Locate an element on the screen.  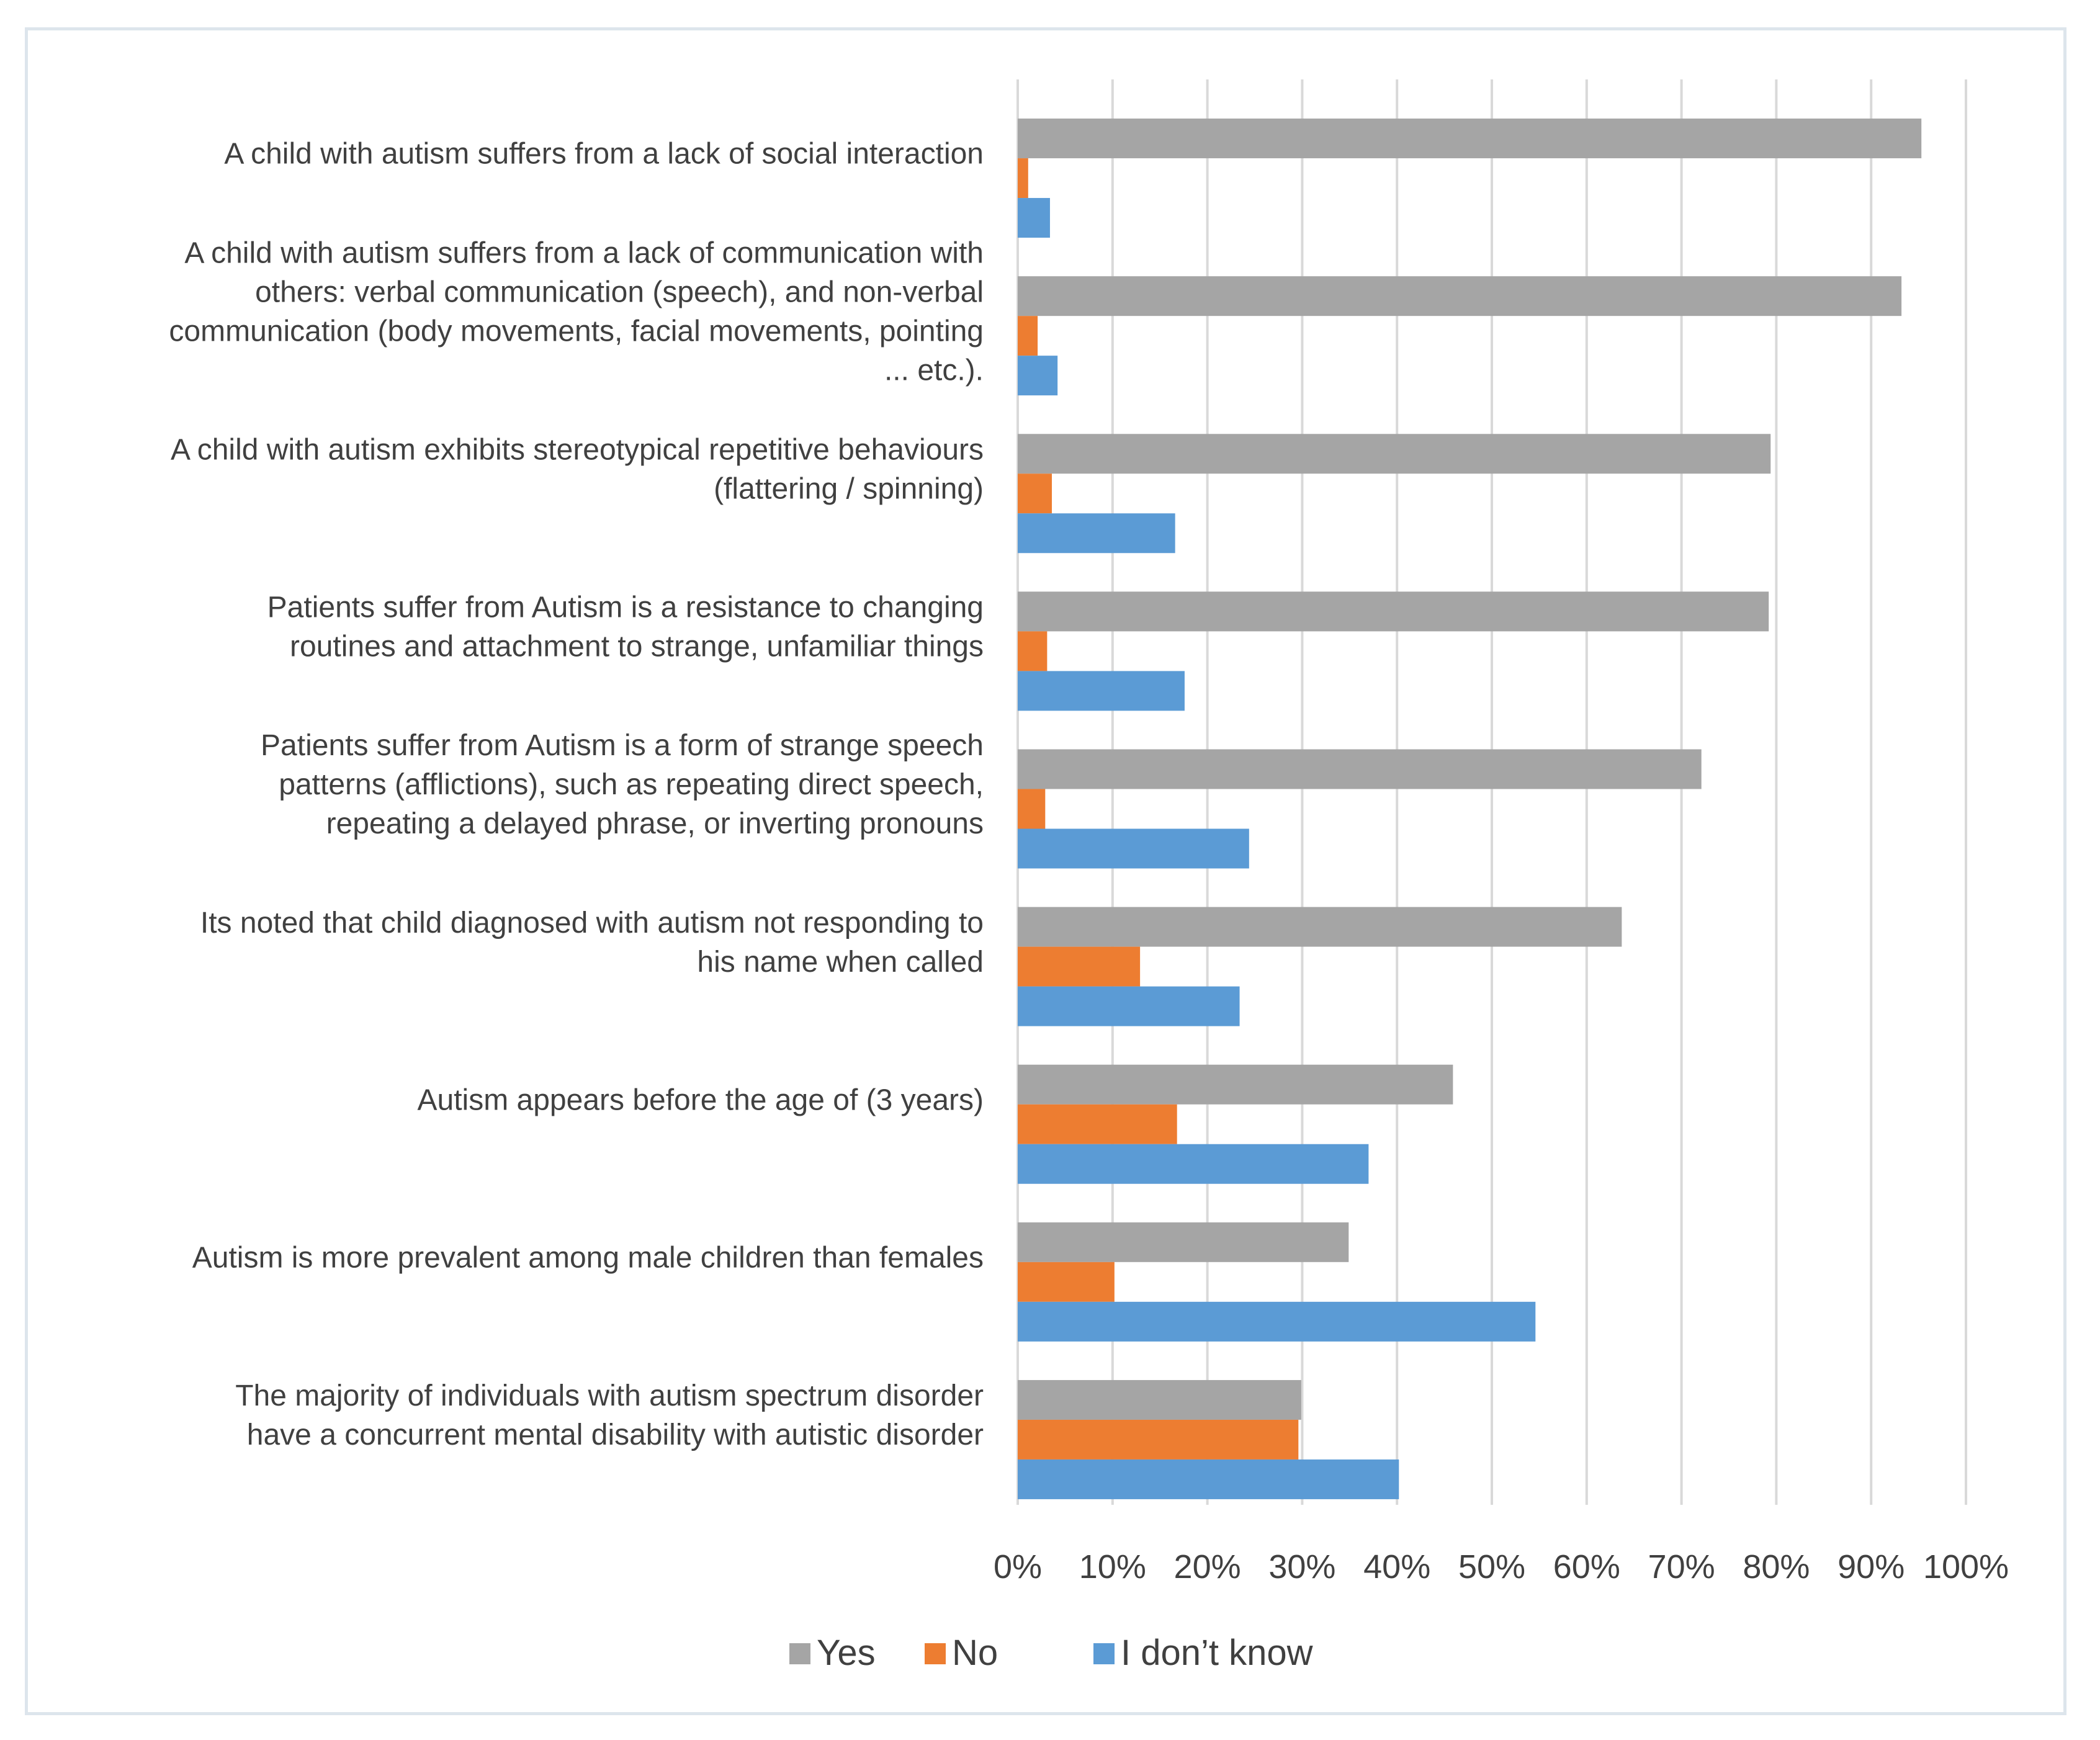
legend-label: I don’t know is located at coordinates (1217, 1653).